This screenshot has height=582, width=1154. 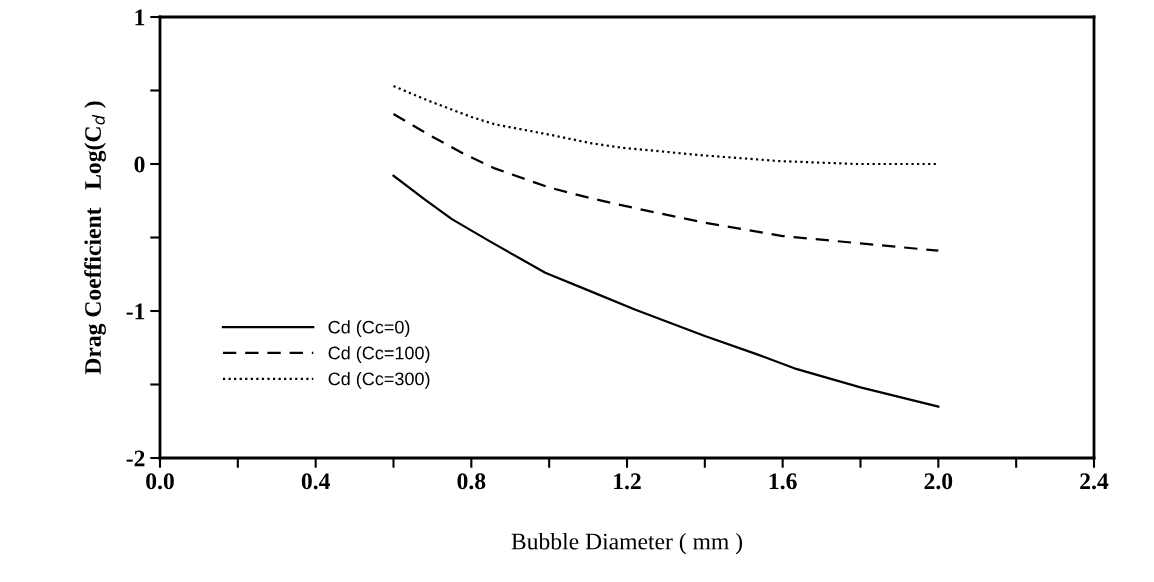 I want to click on y-tick-label: -1, so click(x=135, y=311).